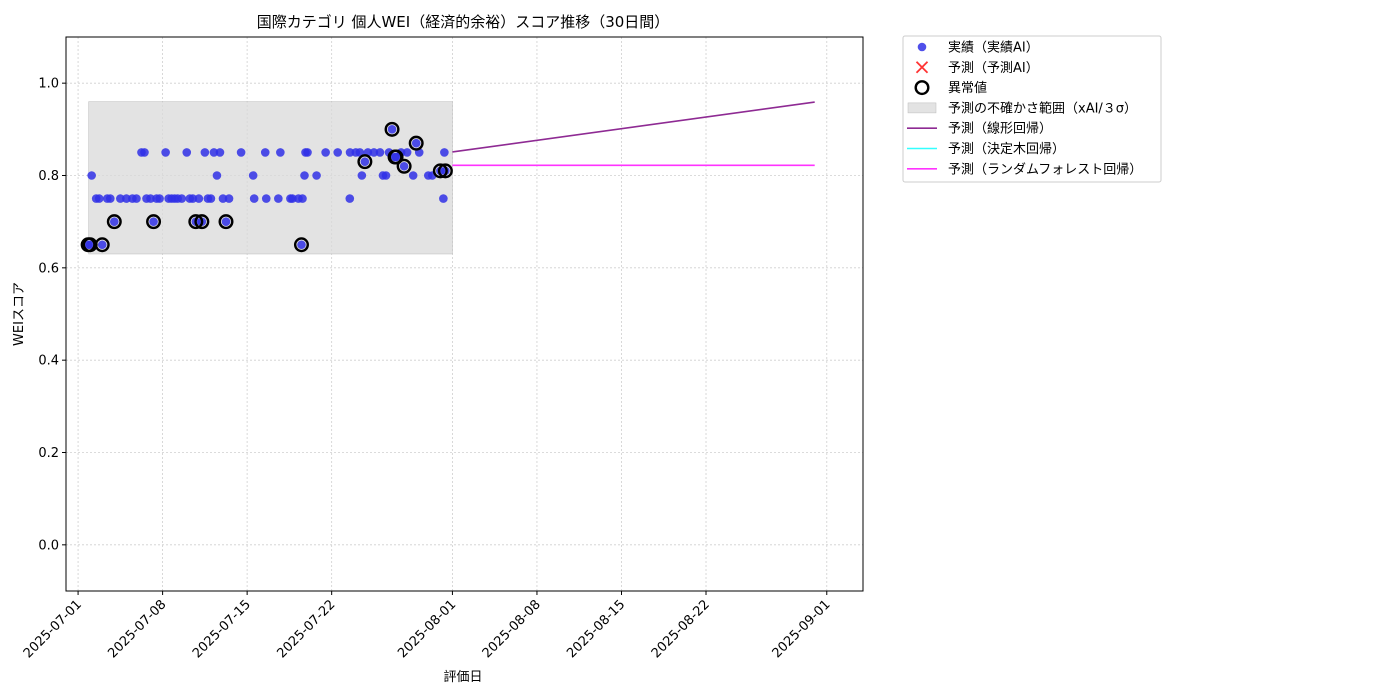 This screenshot has height=700, width=1400. Describe the element at coordinates (48, 84) in the screenshot. I see `y-tick-label: 1.0` at that location.